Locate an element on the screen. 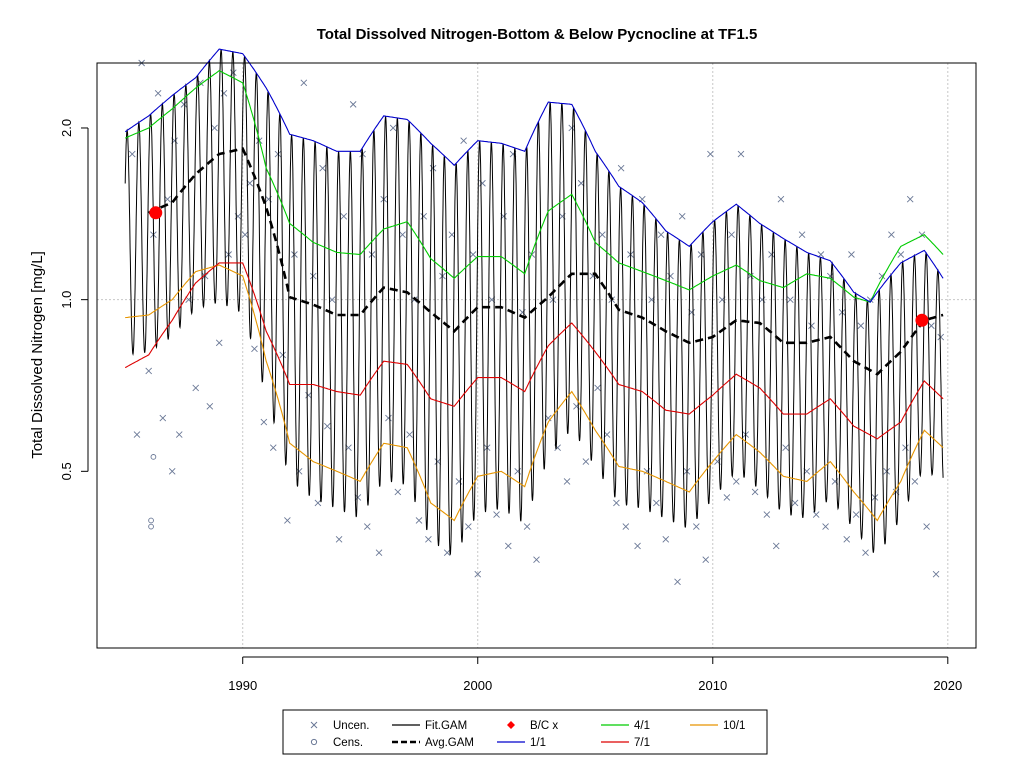 Image resolution: width=1024 pixels, height=768 pixels. legend-cens-icon is located at coordinates (314, 742).